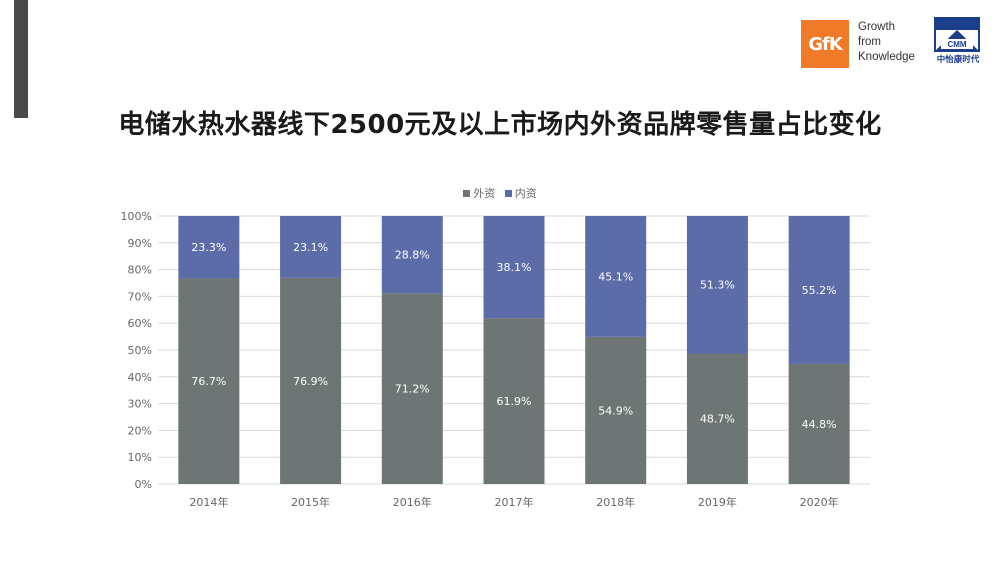 This screenshot has height=563, width=1000. What do you see at coordinates (412, 502) in the screenshot?
I see `x-tick-label: 2016年` at bounding box center [412, 502].